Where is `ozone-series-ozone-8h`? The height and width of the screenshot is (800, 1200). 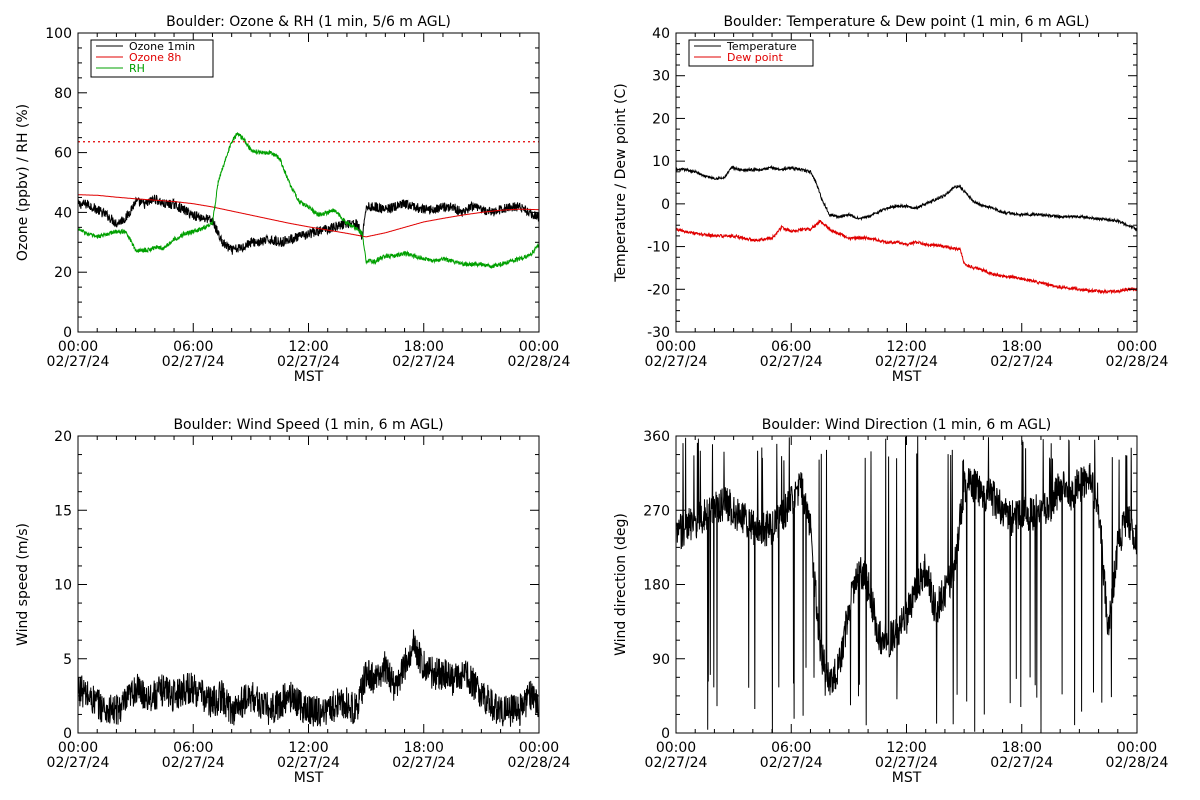 ozone-series-ozone-8h is located at coordinates (308, 216).